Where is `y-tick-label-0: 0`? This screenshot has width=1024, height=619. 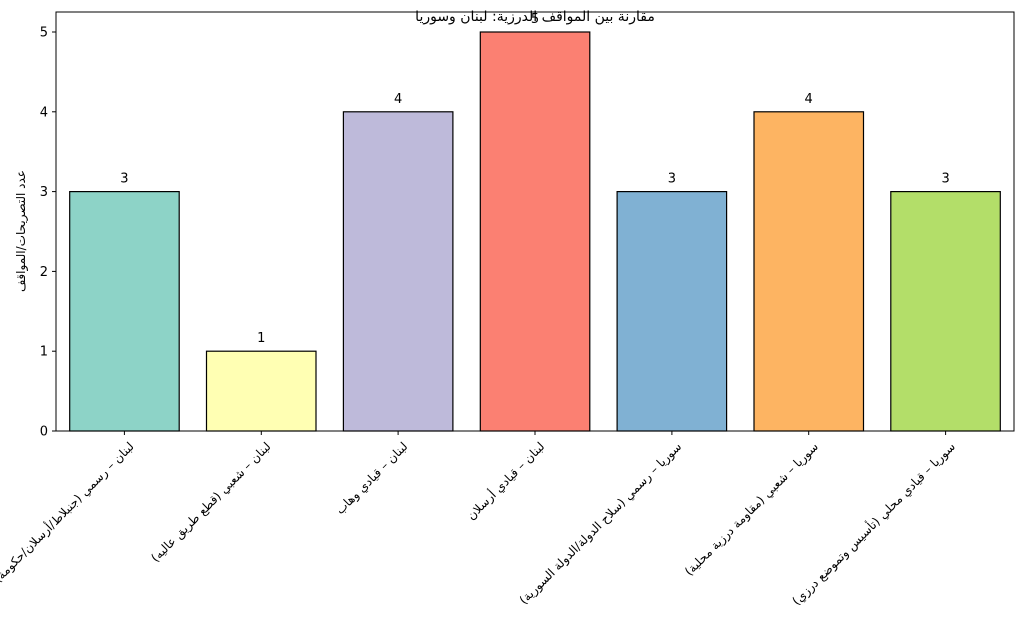
y-tick-label-0: 0 is located at coordinates (44, 432).